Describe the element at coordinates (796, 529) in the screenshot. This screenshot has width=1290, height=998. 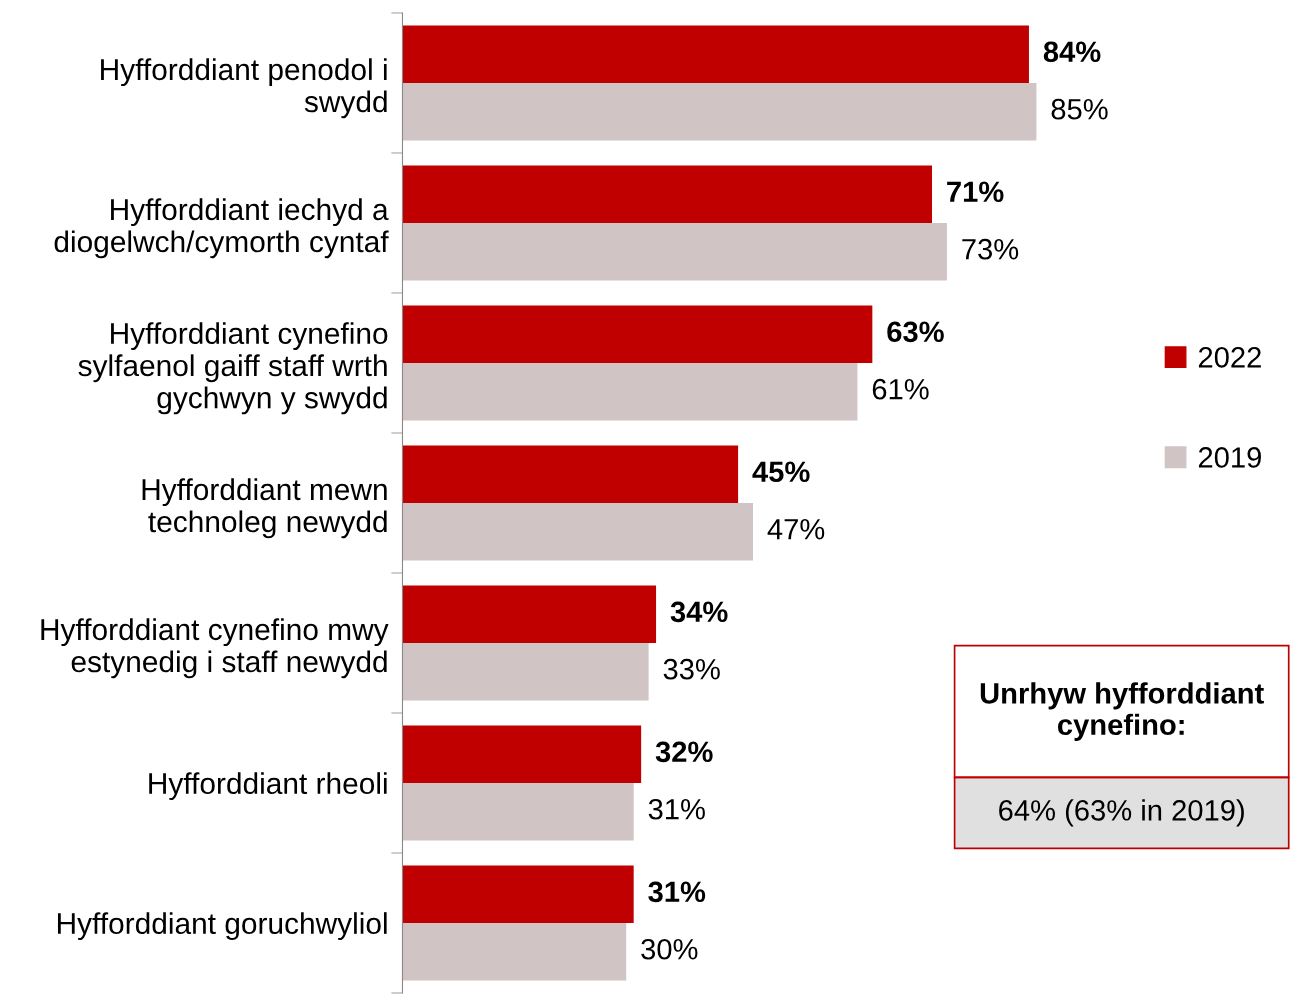
I see `data-label: 47%` at that location.